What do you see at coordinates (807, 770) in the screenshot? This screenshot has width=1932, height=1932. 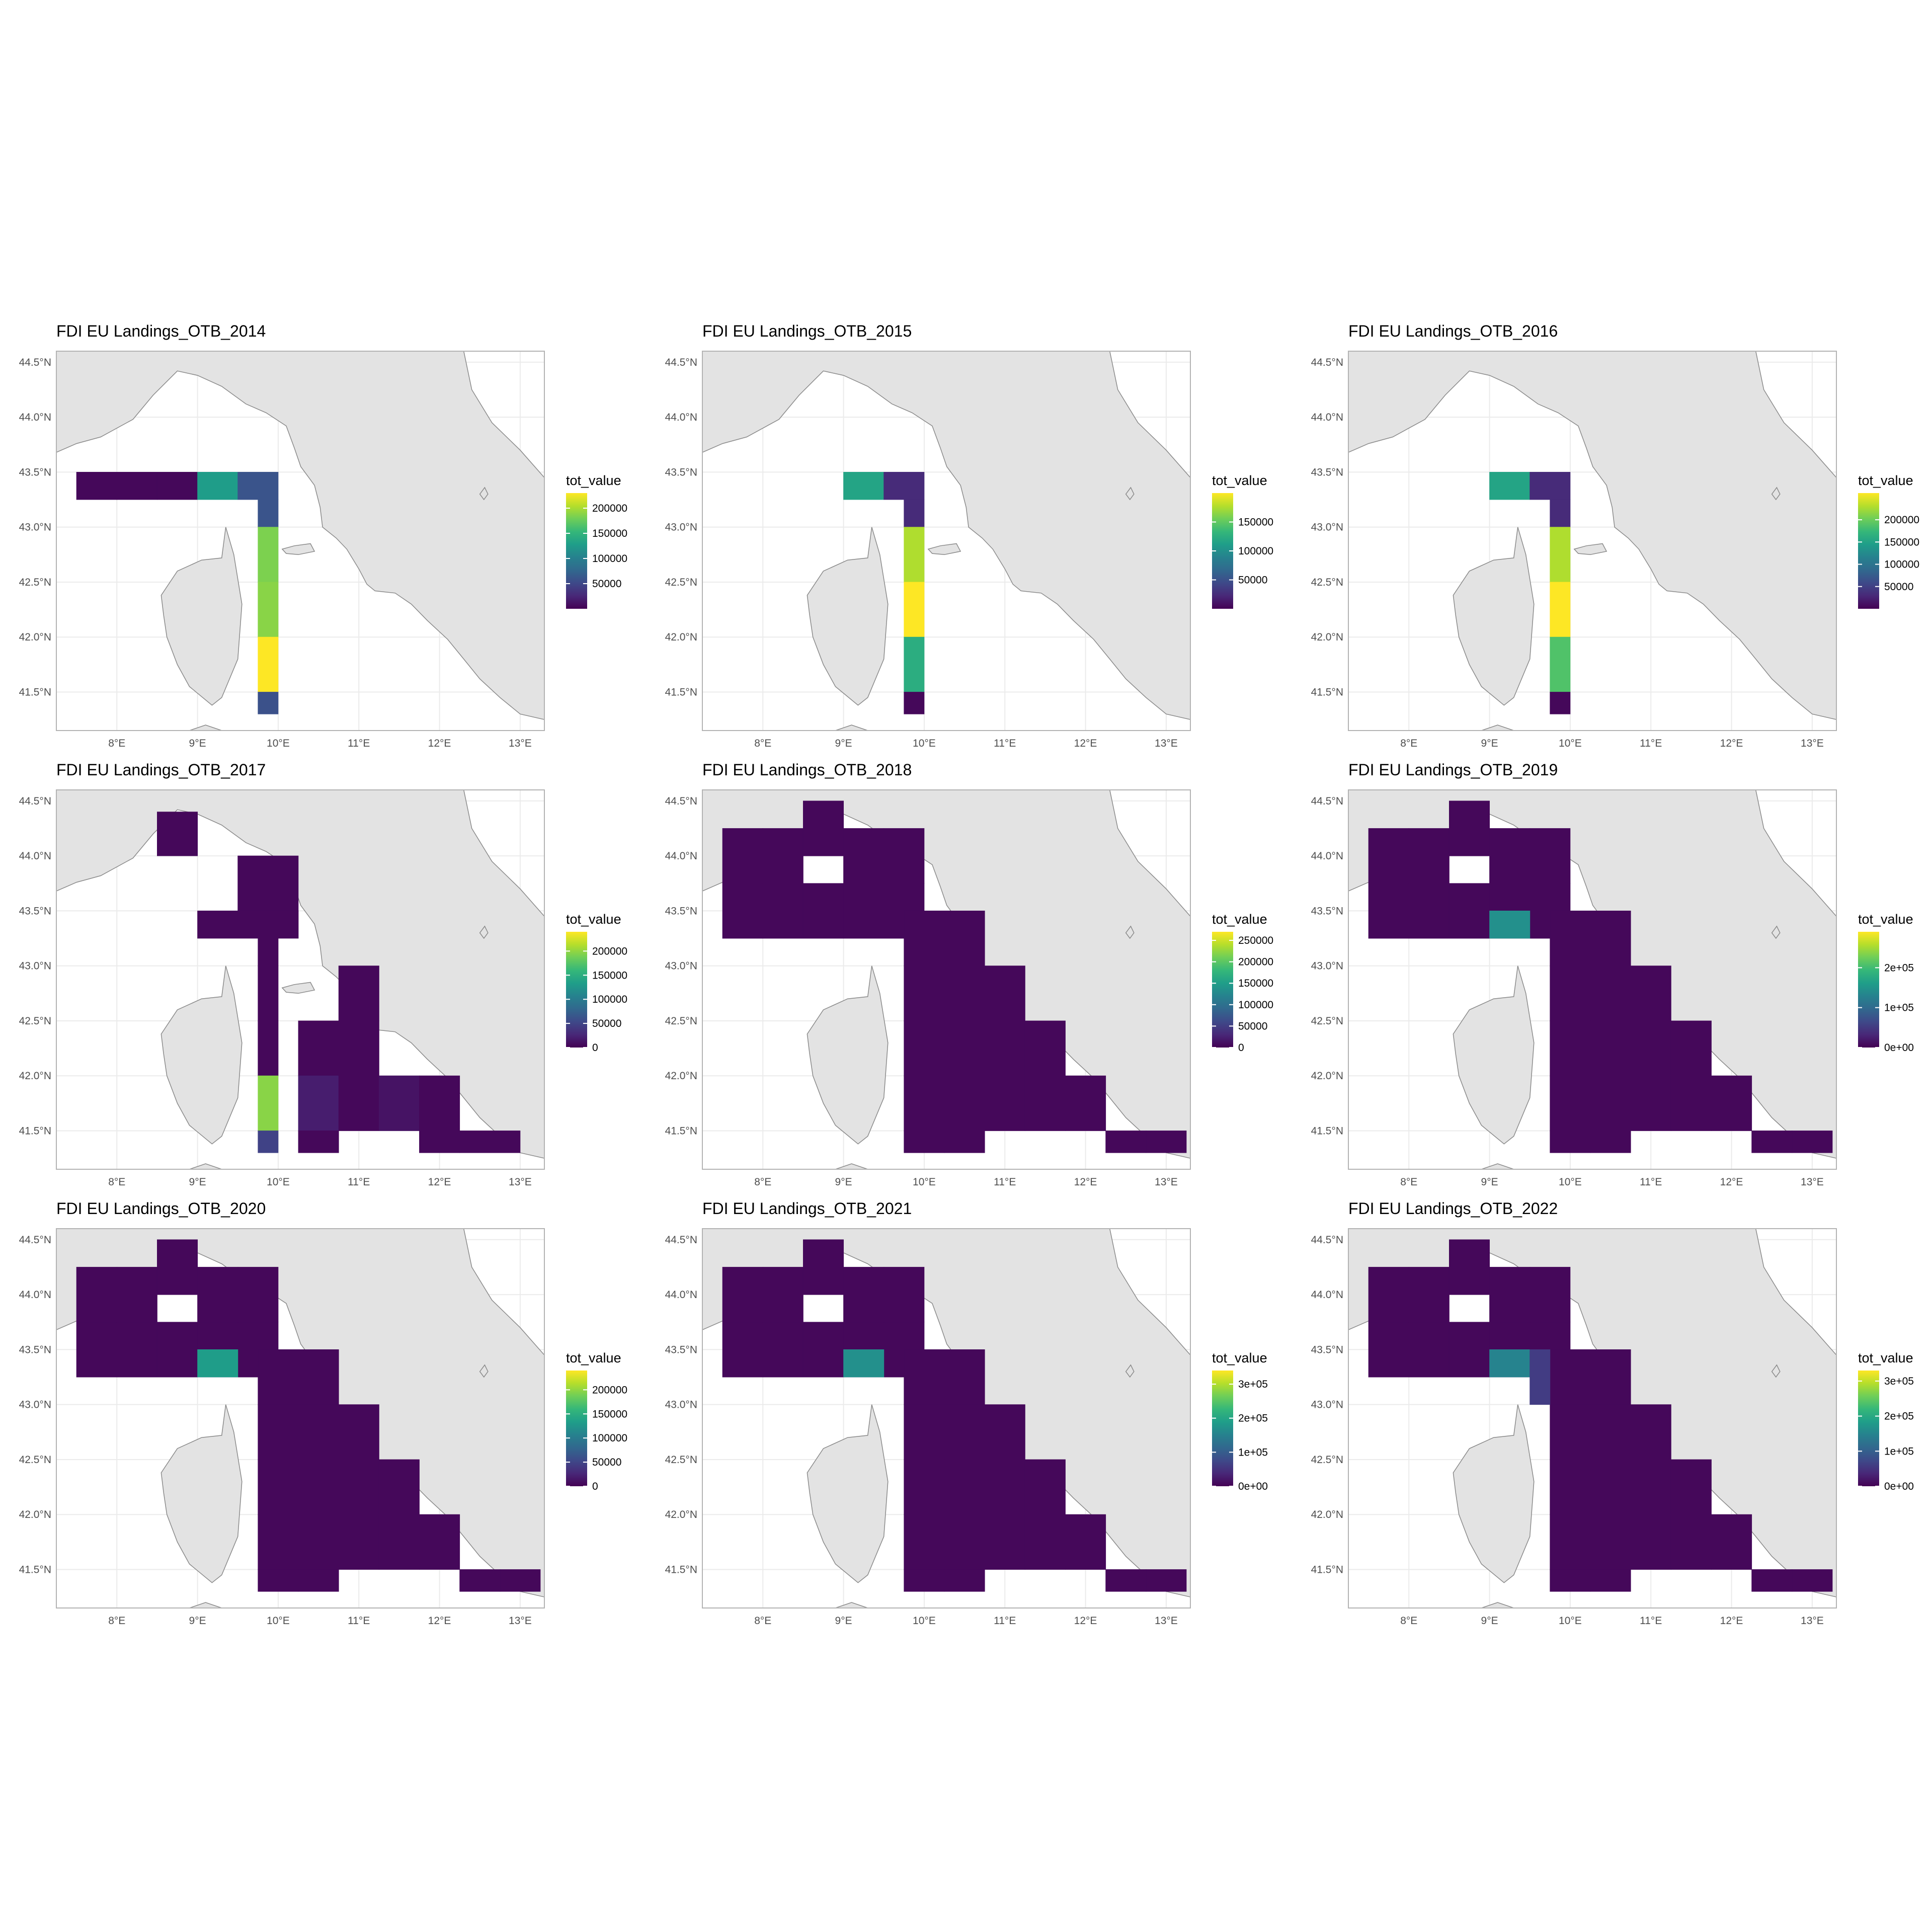 I see `panel-title: FDI EU Landings_OTB_2018` at bounding box center [807, 770].